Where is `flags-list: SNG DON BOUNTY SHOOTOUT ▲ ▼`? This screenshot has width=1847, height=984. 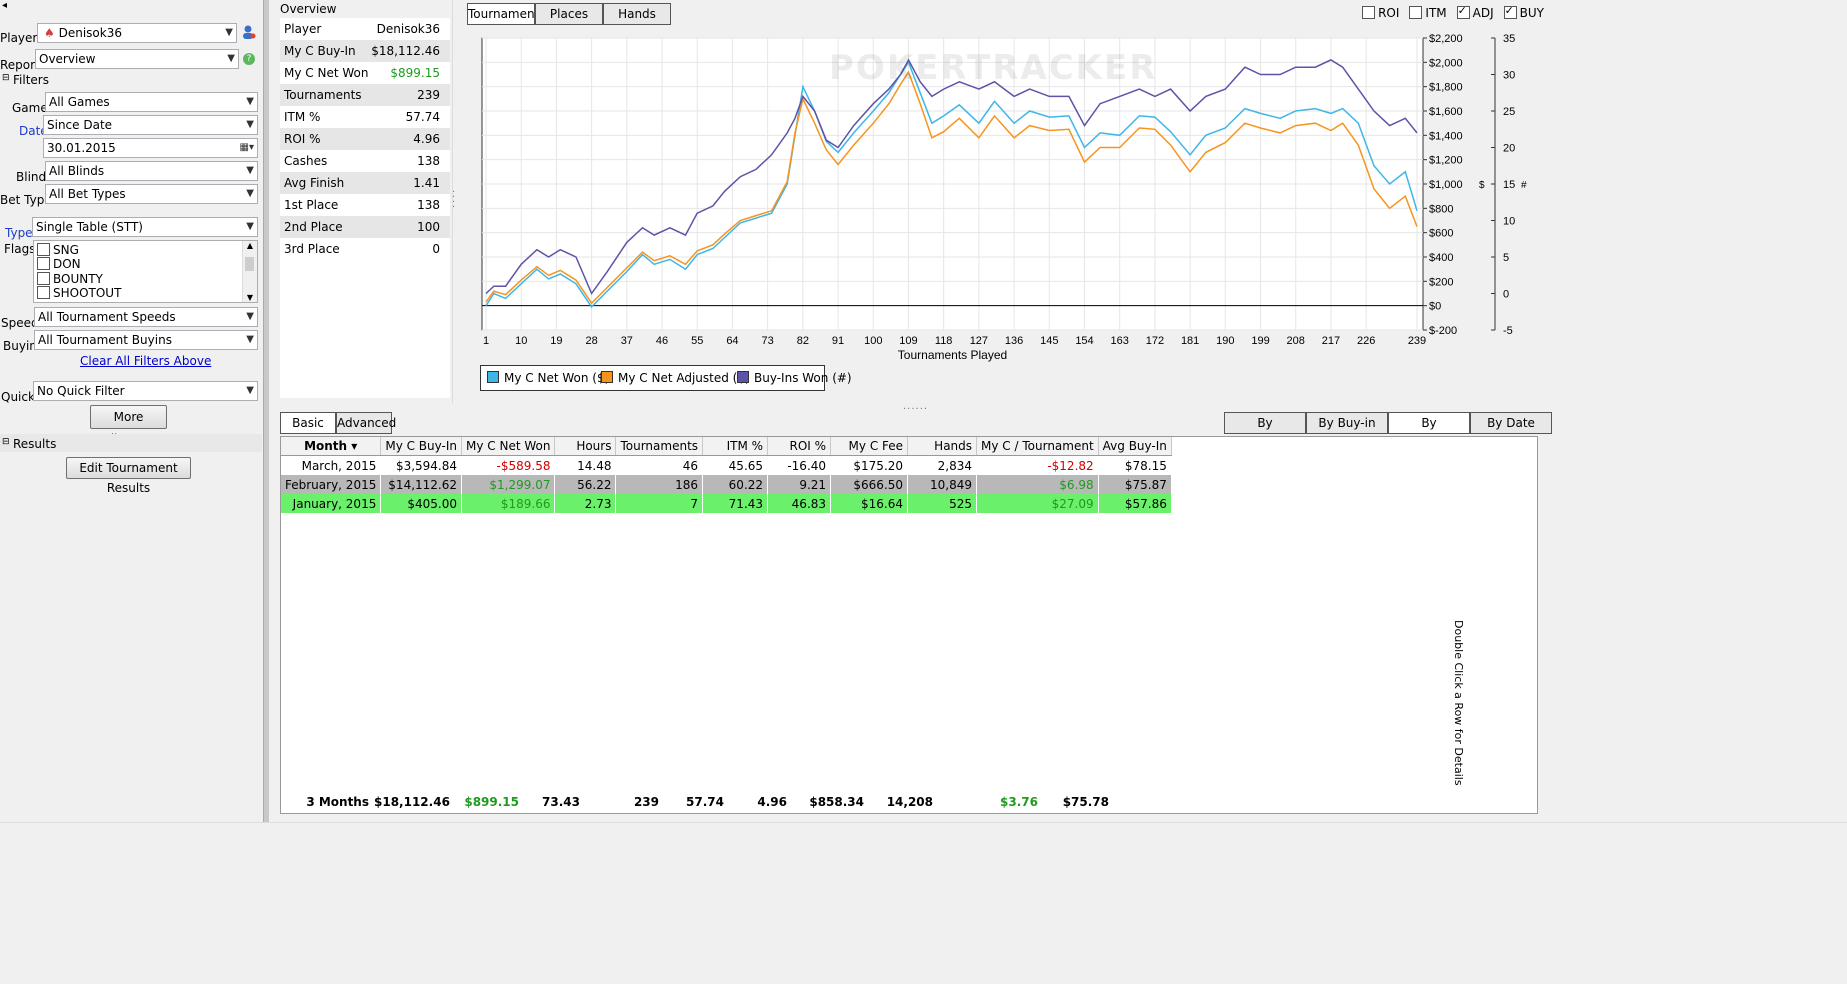
flags-list: SNG DON BOUNTY SHOOTOUT ▲ ▼ is located at coordinates (145, 271).